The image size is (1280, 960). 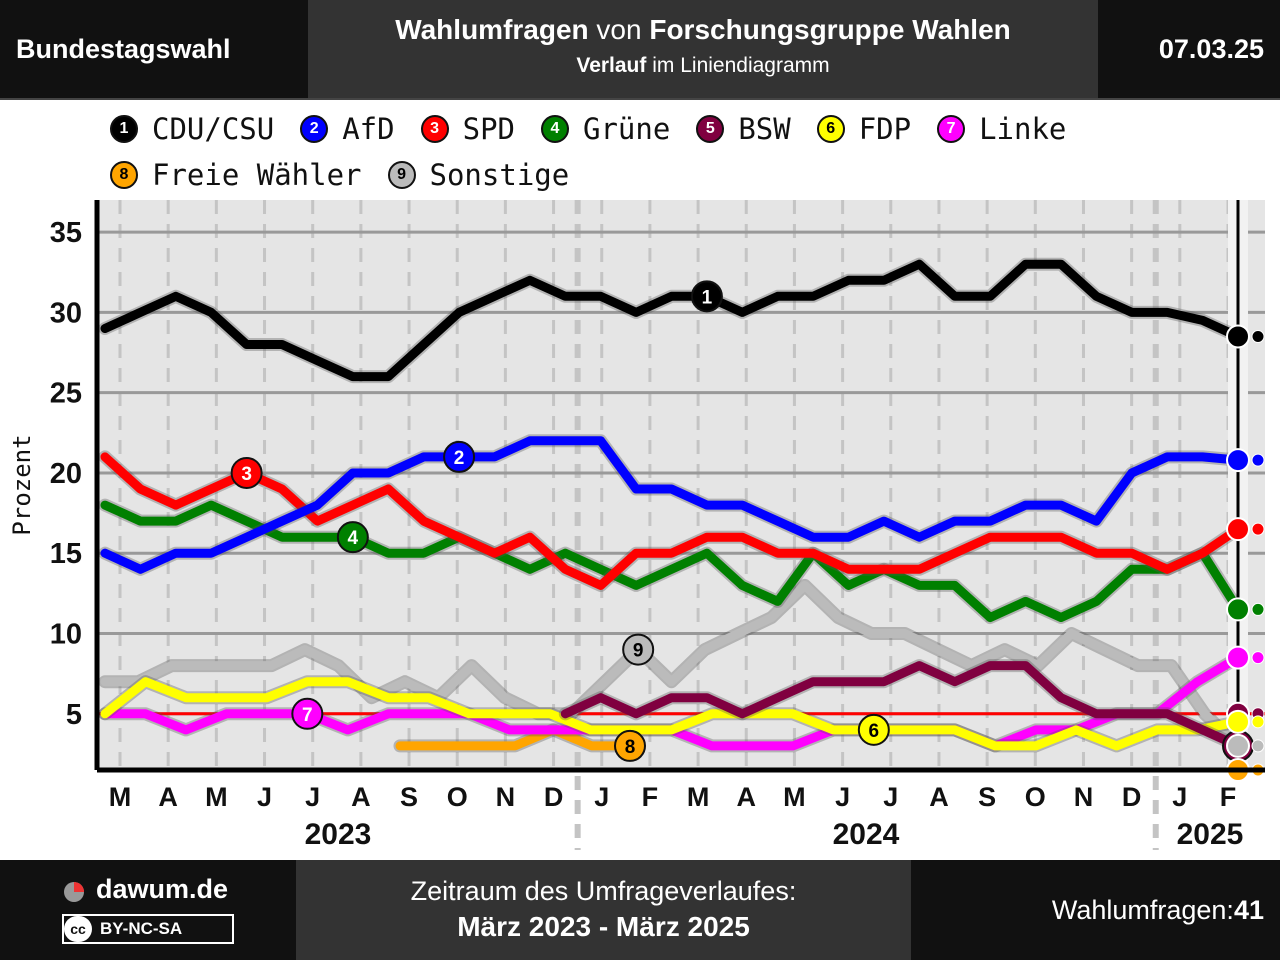 What do you see at coordinates (603, 926) in the screenshot?
I see `period-value: März 2023 - März 2025` at bounding box center [603, 926].